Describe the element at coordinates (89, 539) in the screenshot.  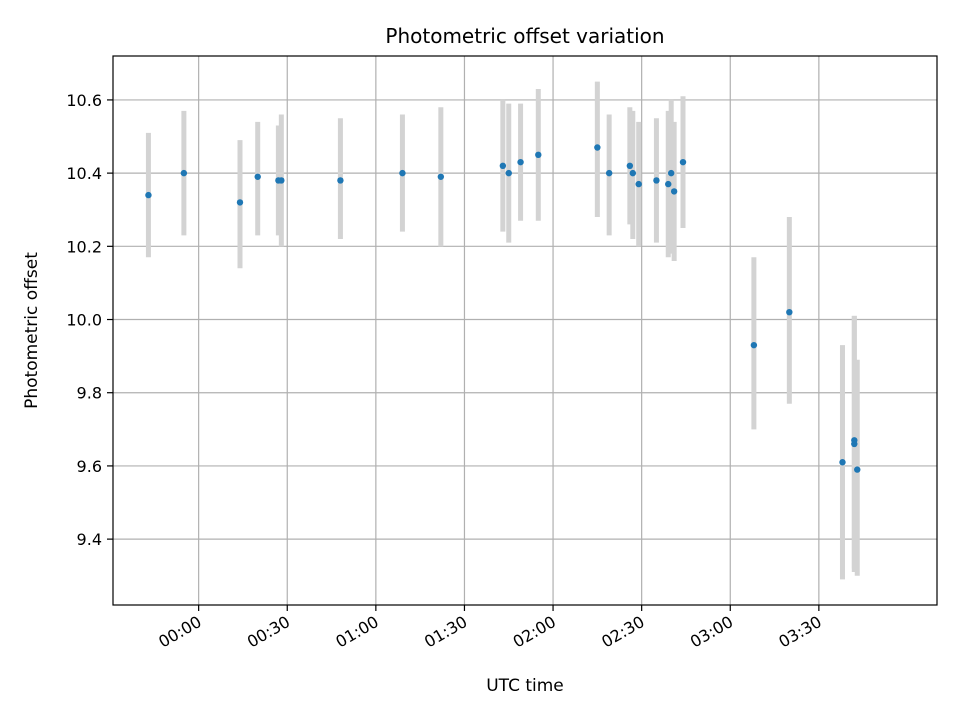
I see `y-tick-label: 9.4` at that location.